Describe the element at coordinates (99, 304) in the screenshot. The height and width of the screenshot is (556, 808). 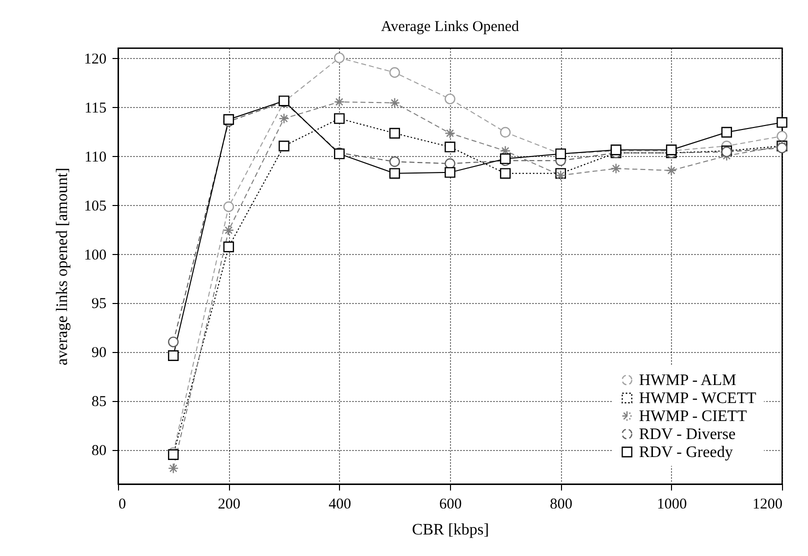
I see `y-tick-label: 95` at that location.